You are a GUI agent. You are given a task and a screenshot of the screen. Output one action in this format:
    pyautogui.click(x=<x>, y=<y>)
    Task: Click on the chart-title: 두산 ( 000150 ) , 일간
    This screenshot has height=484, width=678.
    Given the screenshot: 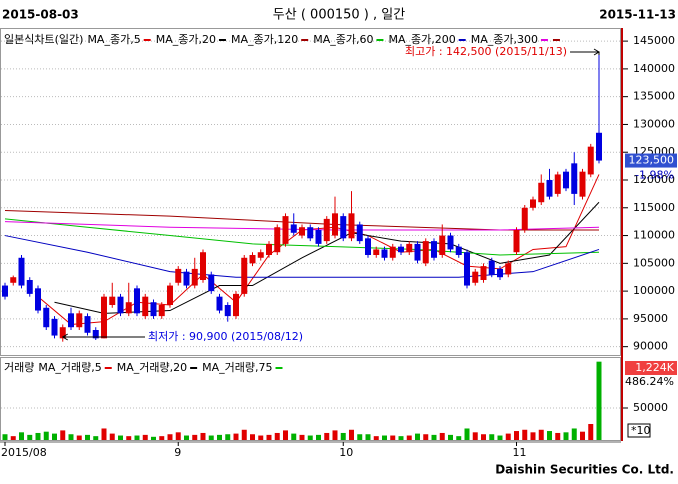 What is the action you would take?
    pyautogui.click(x=339, y=15)
    